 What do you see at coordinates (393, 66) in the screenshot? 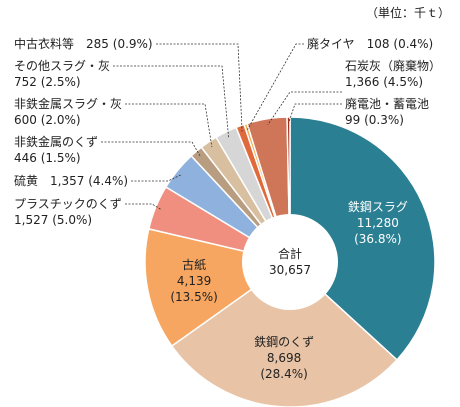
I see `slice-name: 石炭灰（廃棄物）` at bounding box center [393, 66].